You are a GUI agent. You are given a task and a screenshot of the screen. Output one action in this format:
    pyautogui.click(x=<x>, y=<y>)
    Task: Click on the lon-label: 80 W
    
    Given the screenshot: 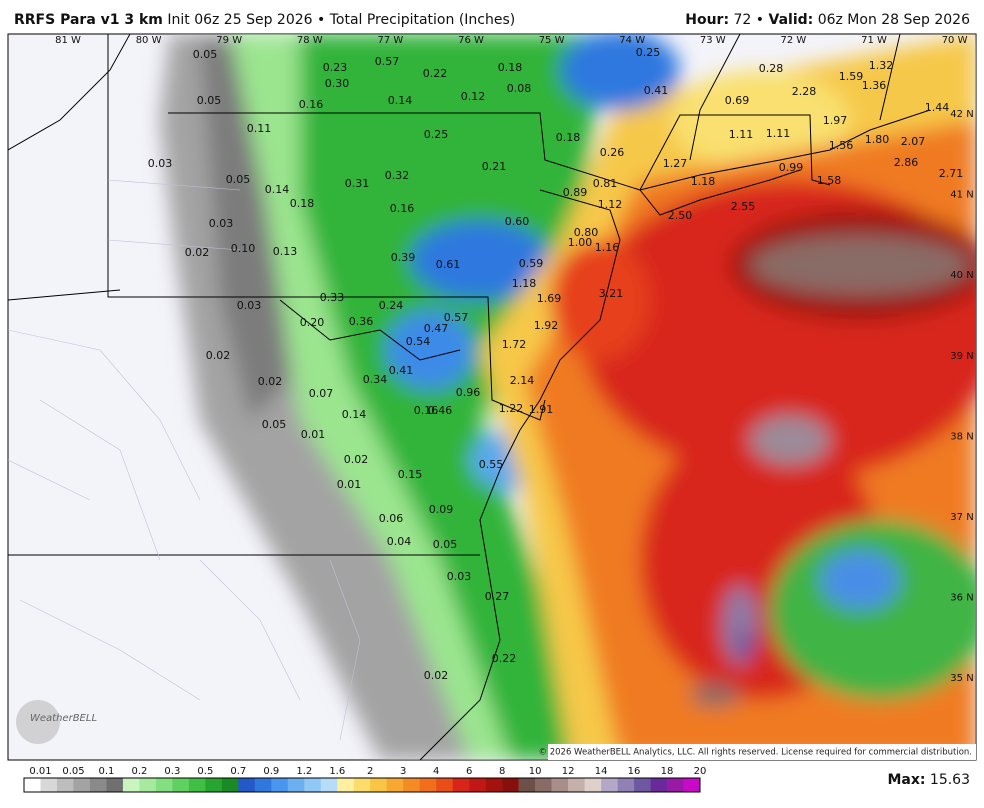 What is the action you would take?
    pyautogui.click(x=149, y=40)
    